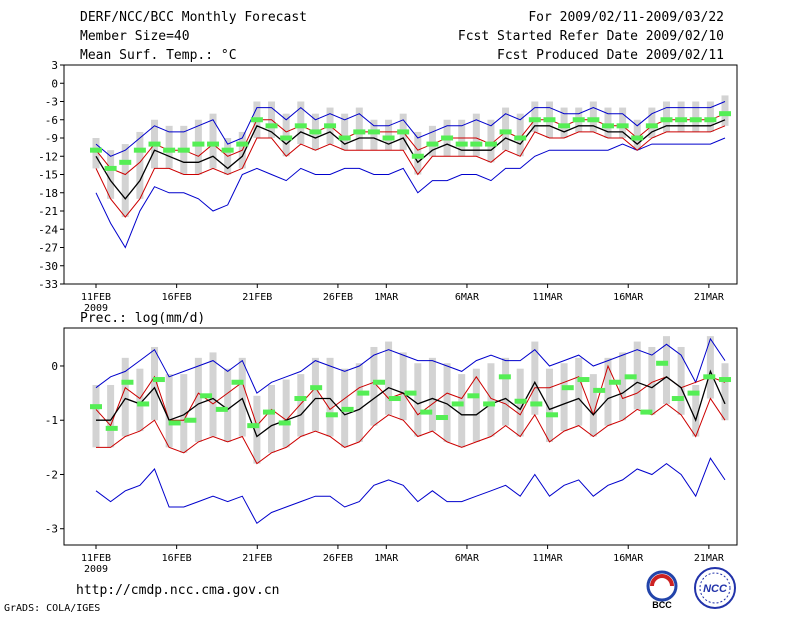 The height and width of the screenshot is (618, 800). What do you see at coordinates (411, 431) in the screenshot?
I see `prec-lower-line` at bounding box center [411, 431].